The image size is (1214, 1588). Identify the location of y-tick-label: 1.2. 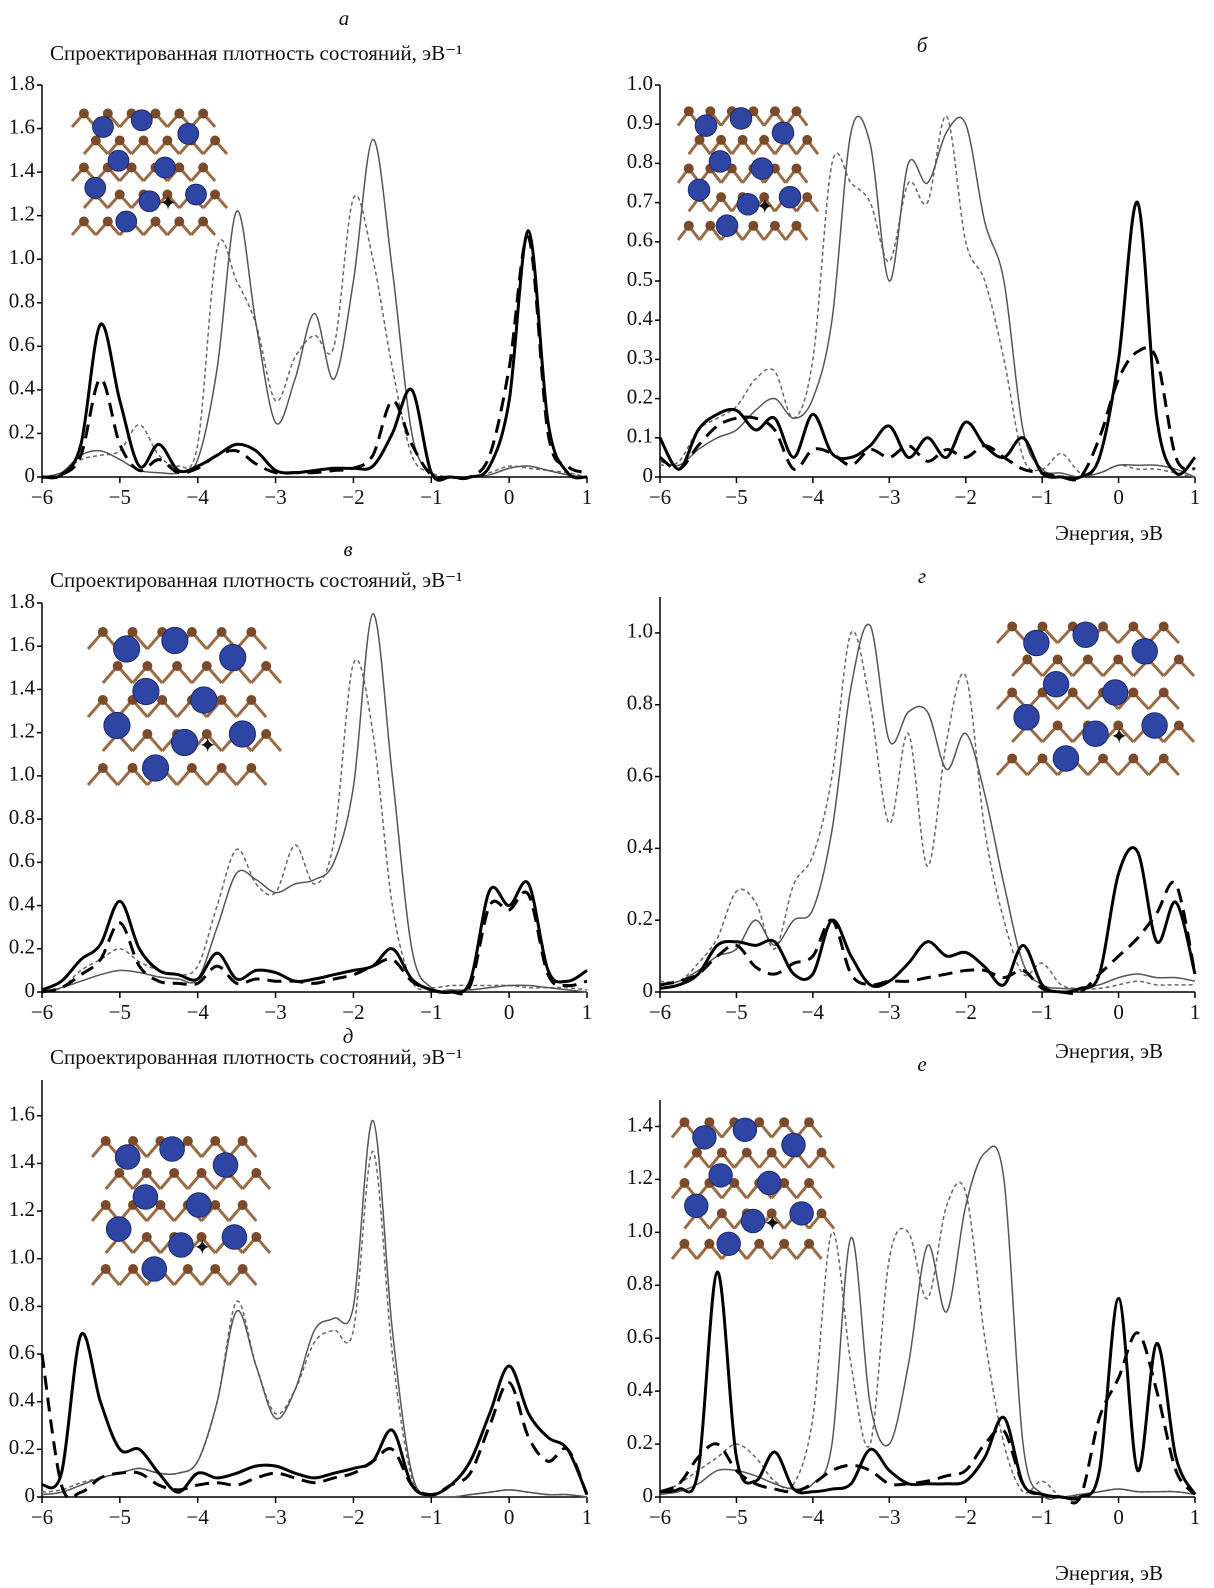
(22, 213).